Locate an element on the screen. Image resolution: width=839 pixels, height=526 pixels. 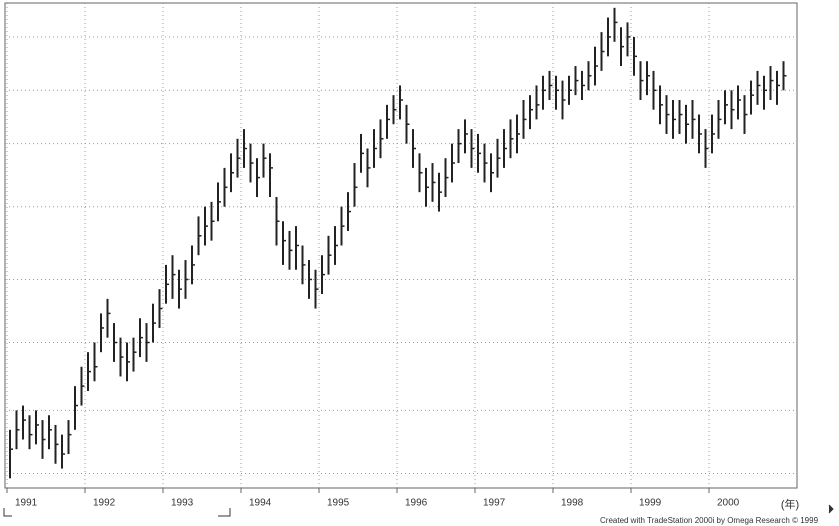
x-tick-label: 1999 is located at coordinates (650, 503).